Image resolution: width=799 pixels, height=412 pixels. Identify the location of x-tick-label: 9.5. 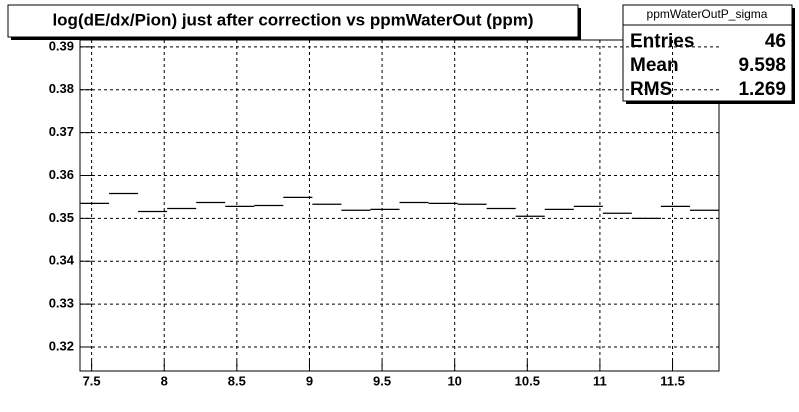
(382, 380).